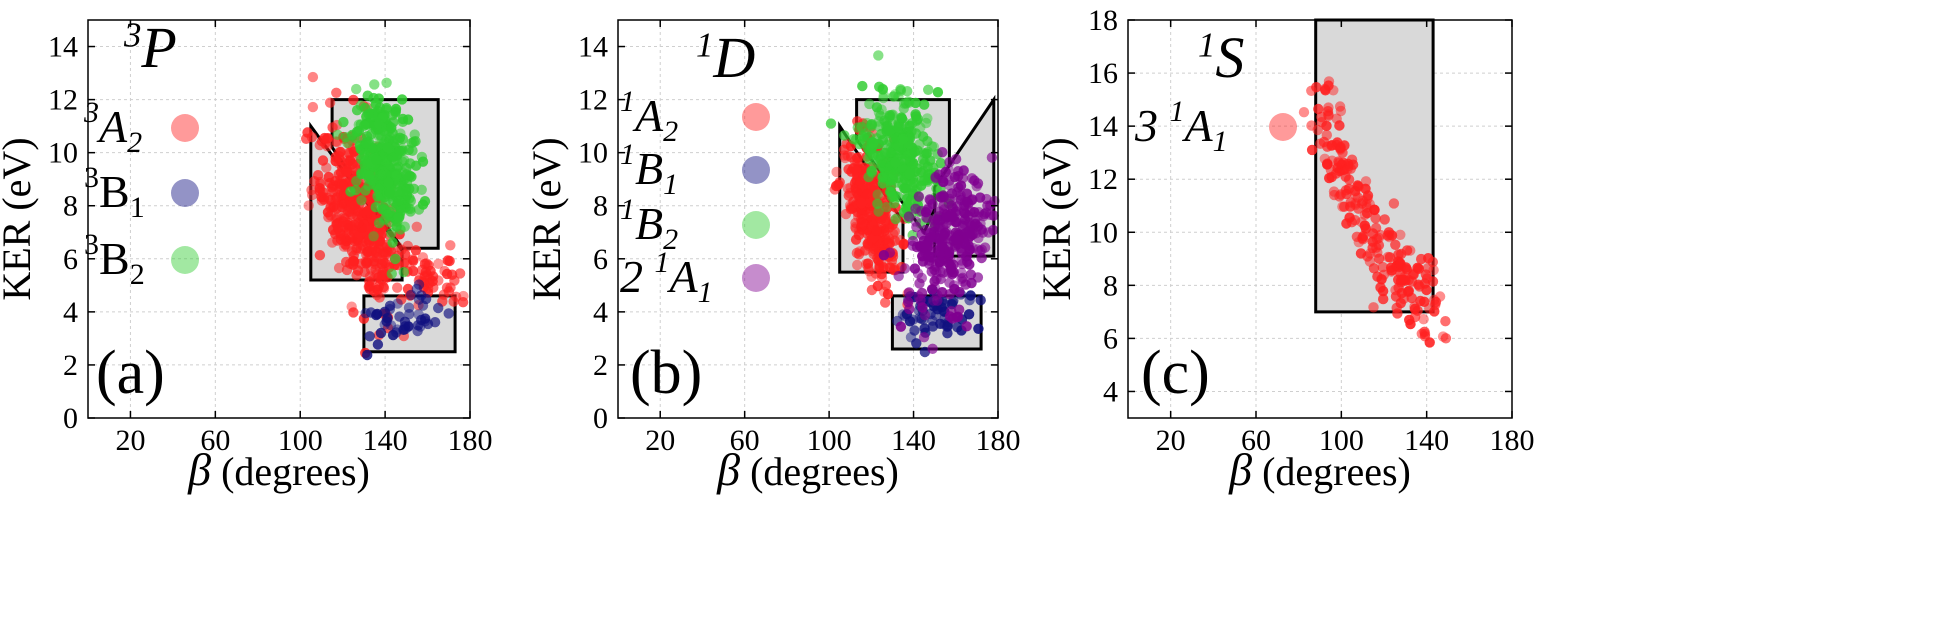 The image size is (1954, 633). Describe the element at coordinates (1110, 338) in the screenshot. I see `y-tick-label: 6` at that location.